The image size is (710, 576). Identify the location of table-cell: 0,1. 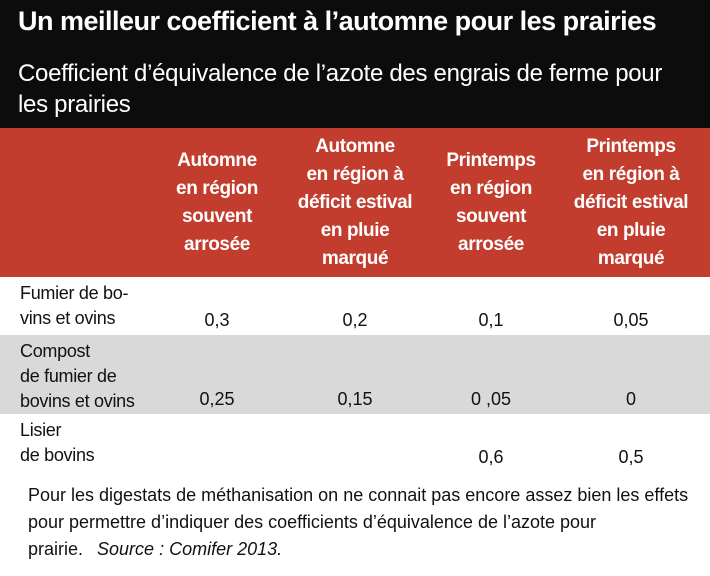
(491, 320).